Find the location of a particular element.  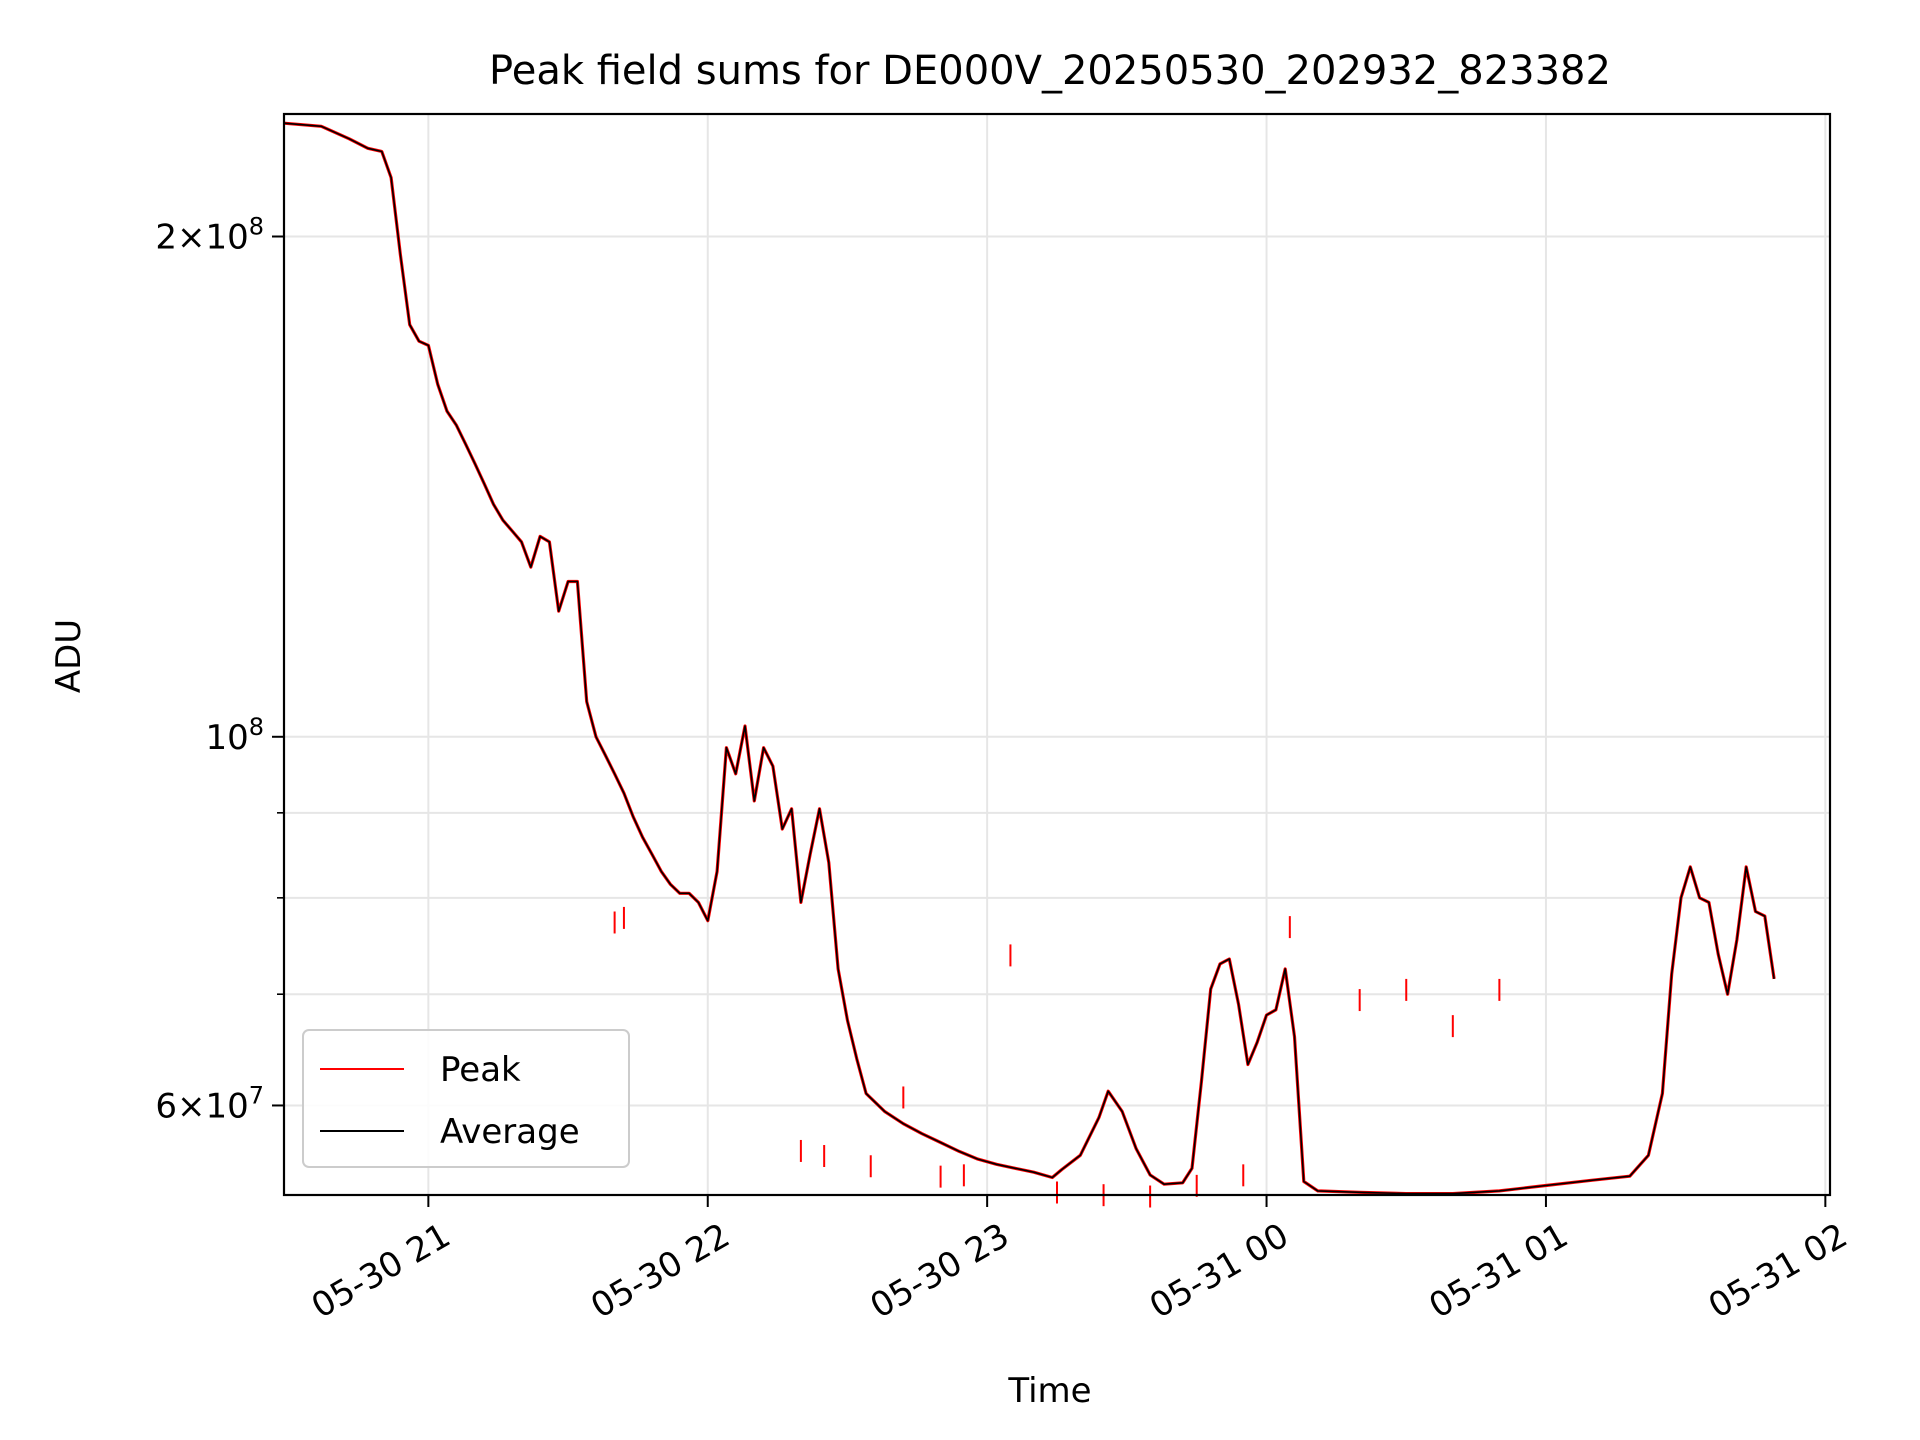

legend-label-average: Average is located at coordinates (510, 1132).